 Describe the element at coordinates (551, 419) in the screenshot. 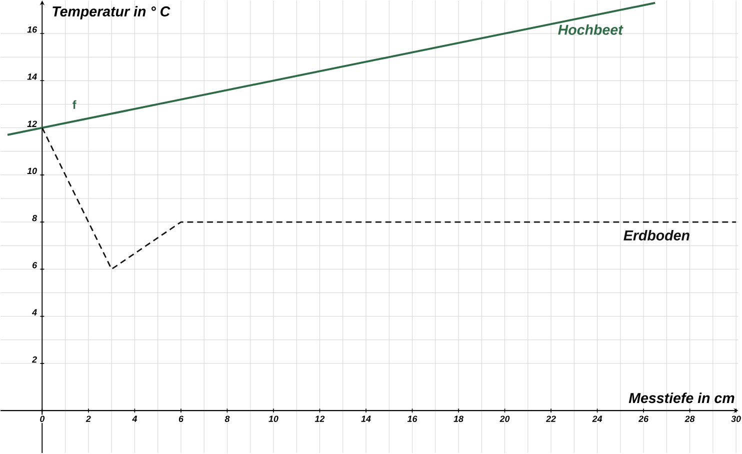

I see `x-tick-label: 22` at that location.